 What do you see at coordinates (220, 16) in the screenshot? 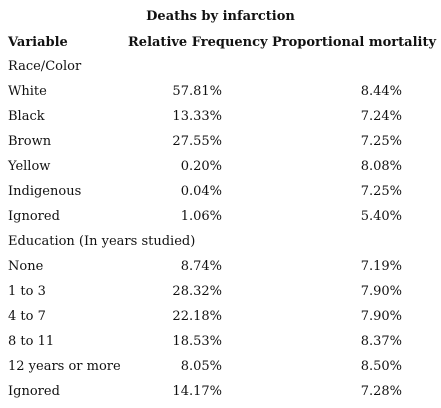
I see `title: Deaths by infarction` at bounding box center [220, 16].